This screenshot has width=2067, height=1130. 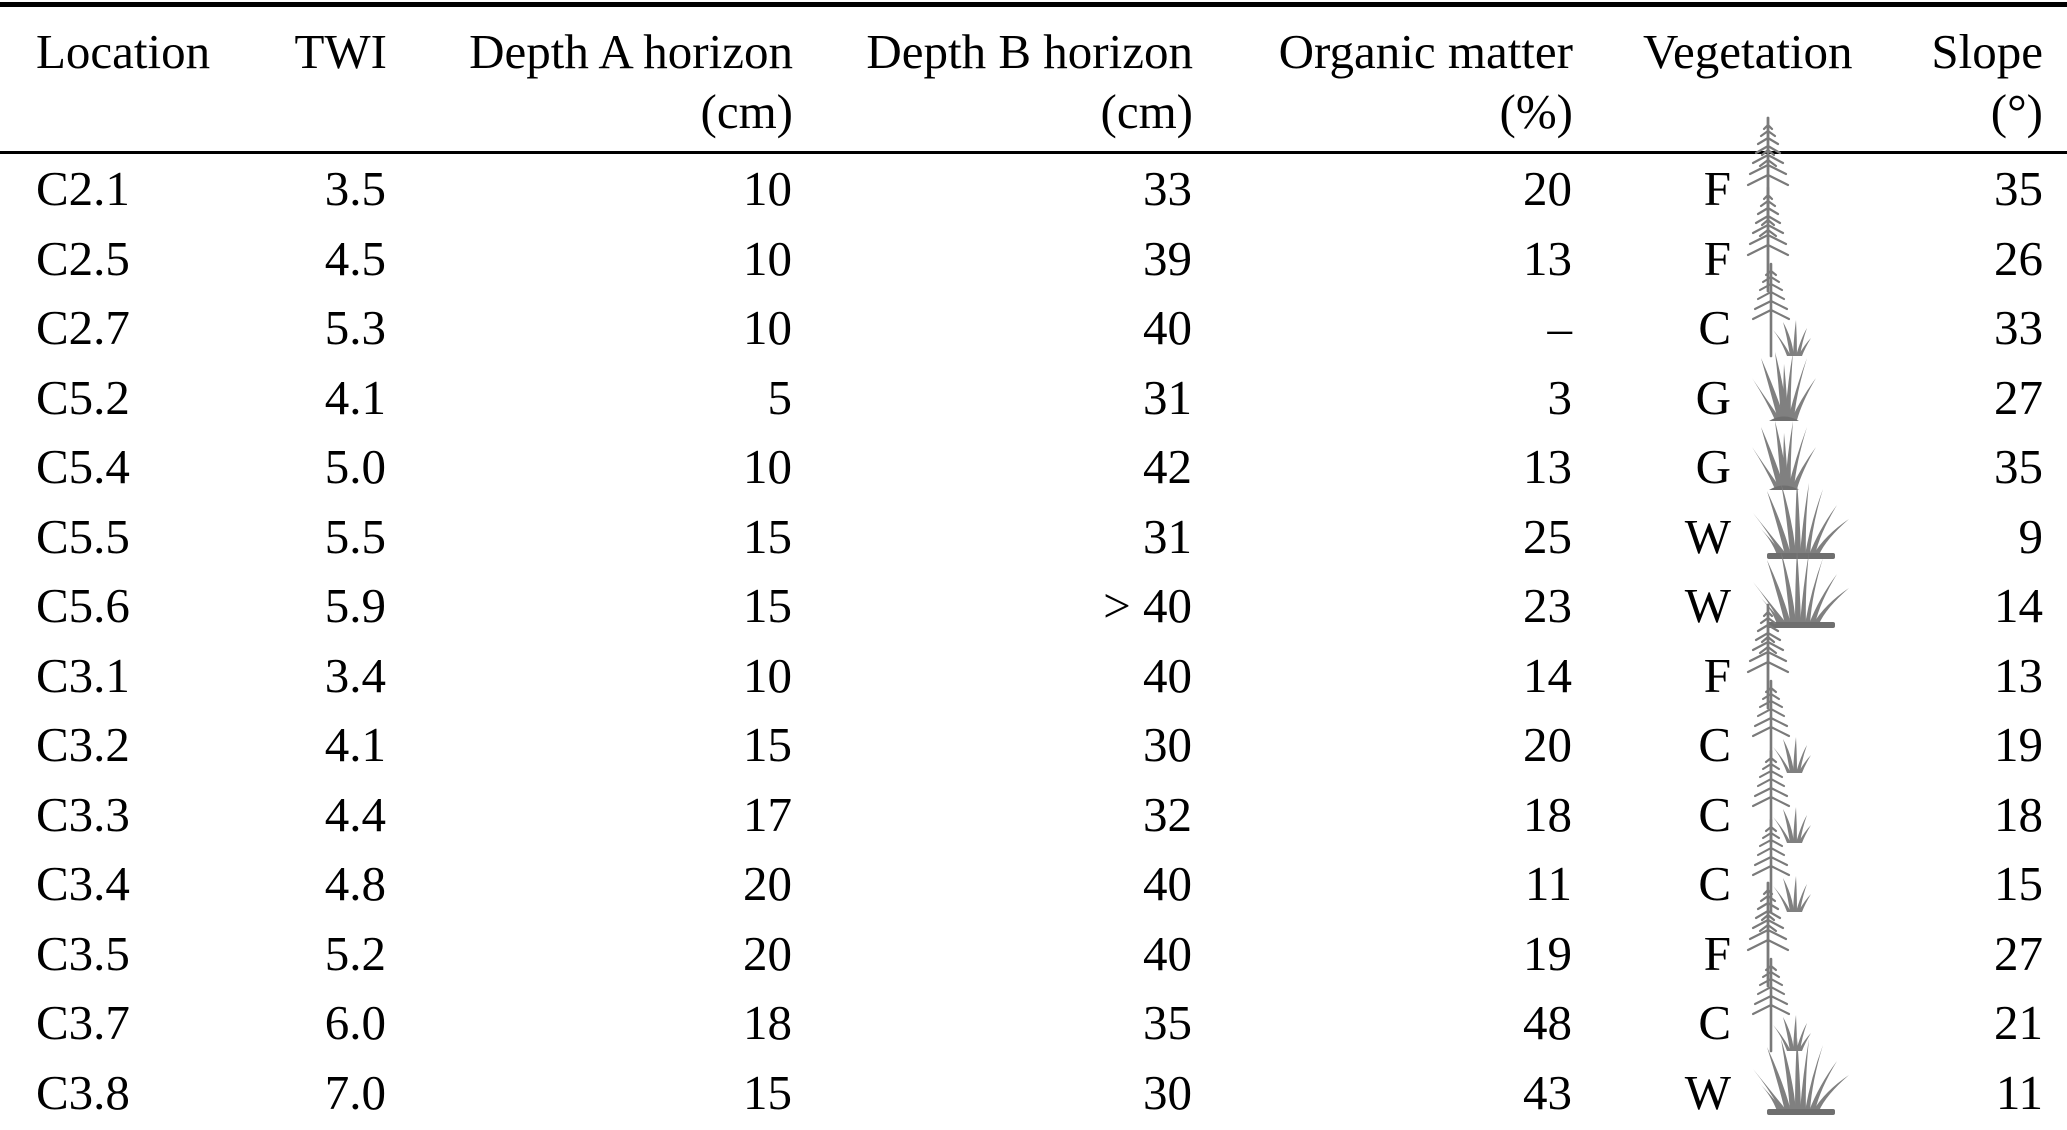 I want to click on organic-matter-cell: 20, so click(x=1547, y=745).